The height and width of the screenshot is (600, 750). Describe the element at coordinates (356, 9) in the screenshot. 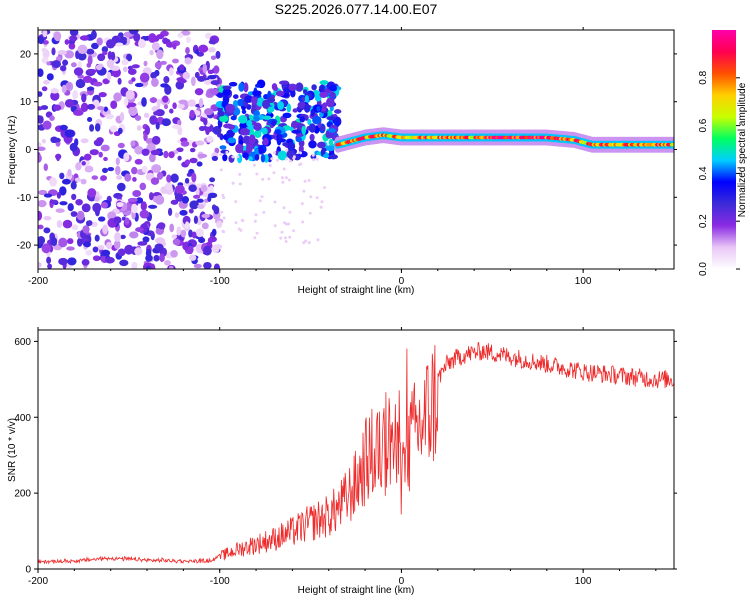

I see `chart-title: S225.2026.077.14.00.E07` at that location.